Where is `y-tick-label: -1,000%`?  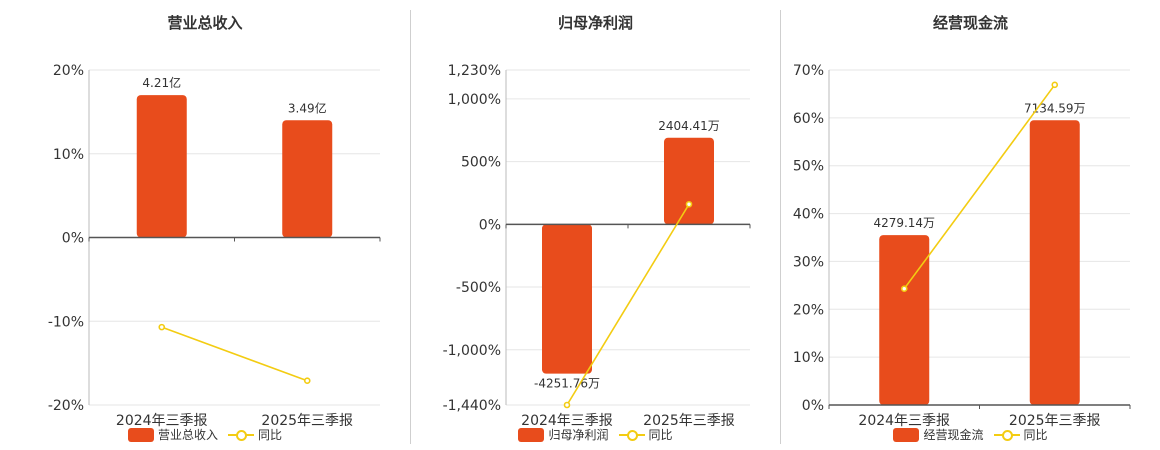 y-tick-label: -1,000% is located at coordinates (472, 351).